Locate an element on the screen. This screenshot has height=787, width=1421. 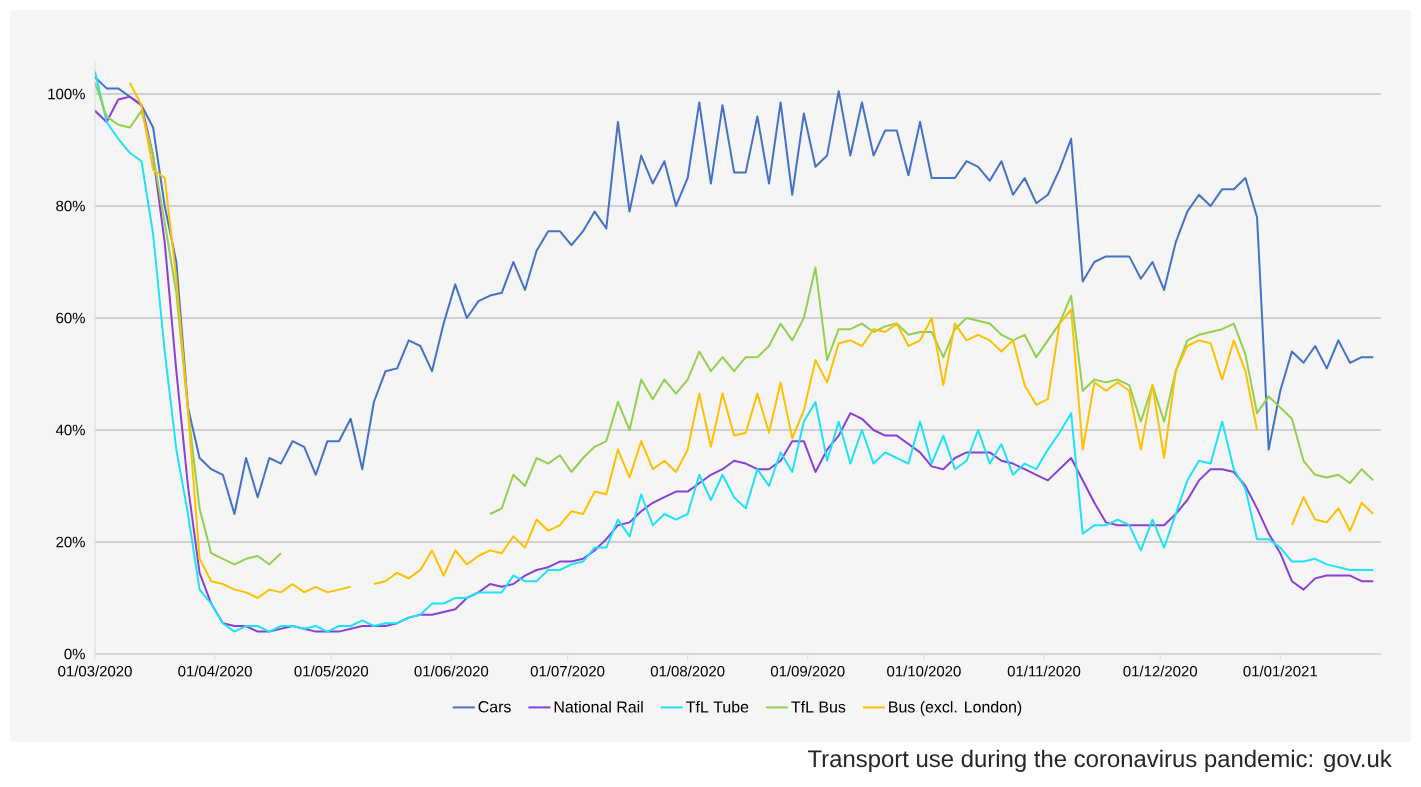
legend-label: Bus (excl. London) is located at coordinates (955, 708).